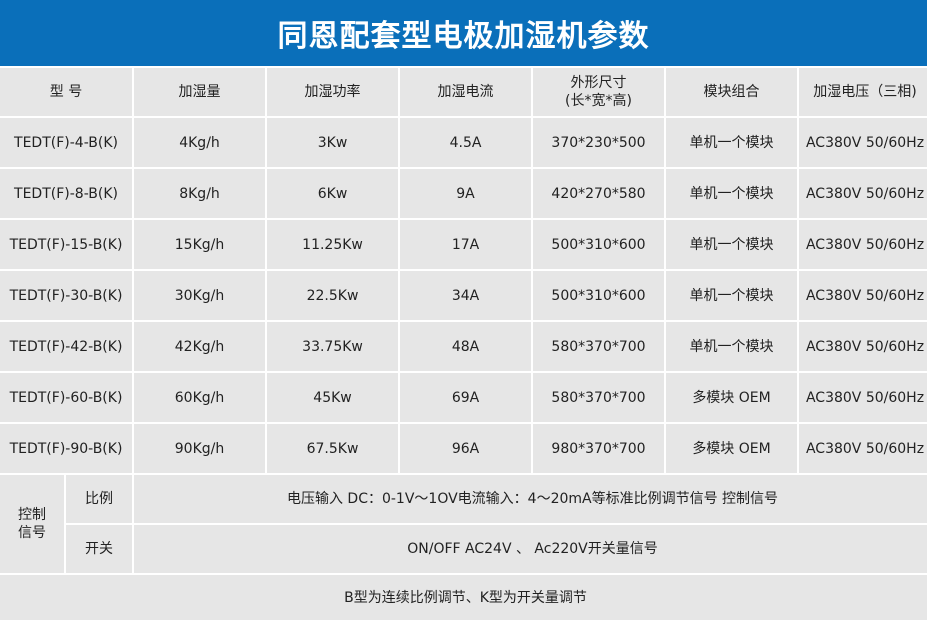 The width and height of the screenshot is (927, 622). I want to click on cell-capacity: 60Kg/h, so click(200, 397).